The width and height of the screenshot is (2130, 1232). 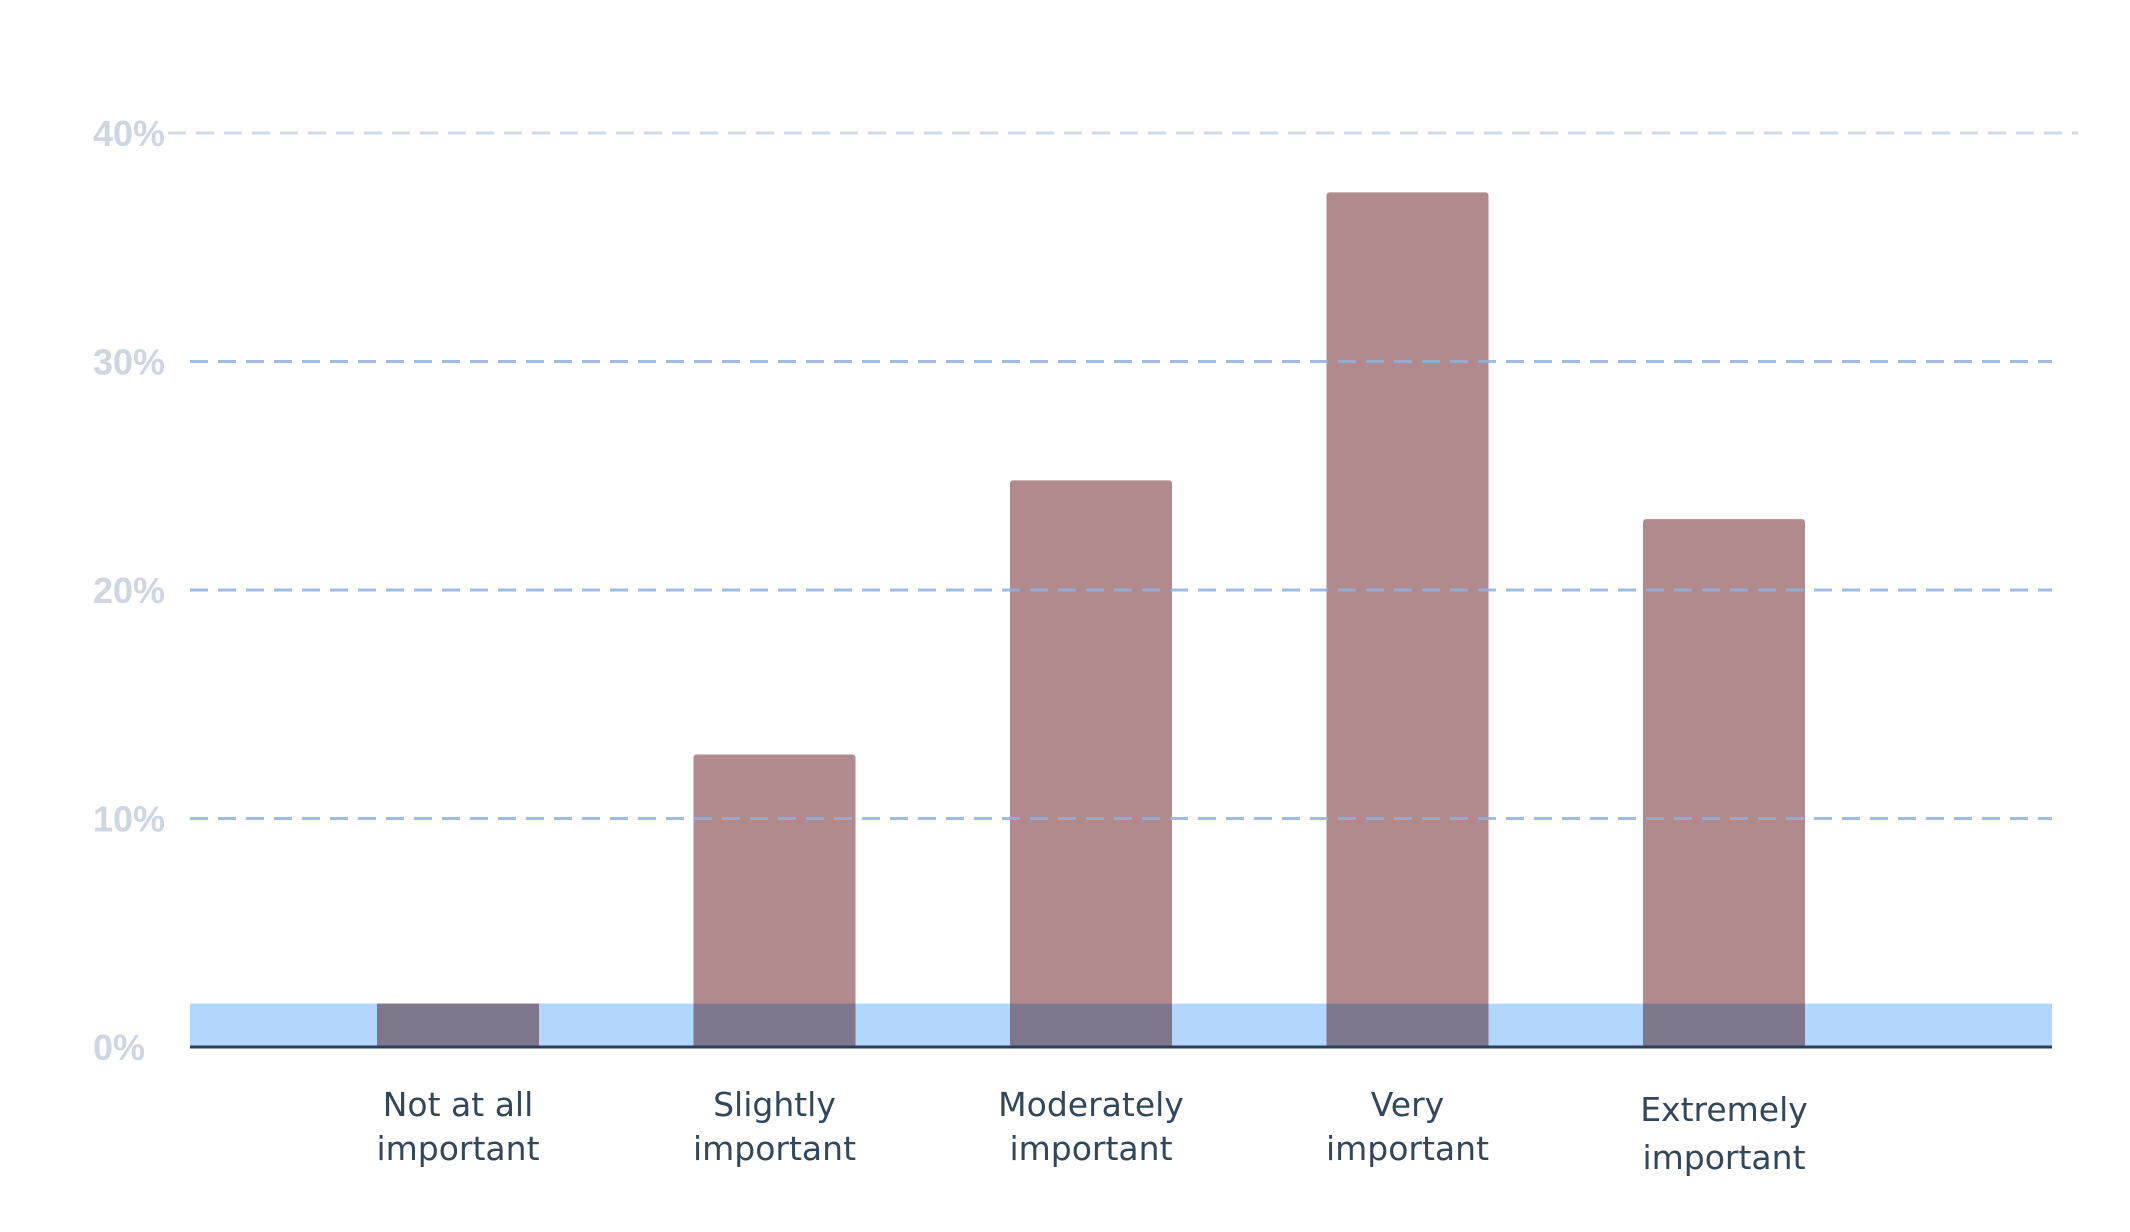 I want to click on x-tick-label: Very, so click(x=1407, y=1104).